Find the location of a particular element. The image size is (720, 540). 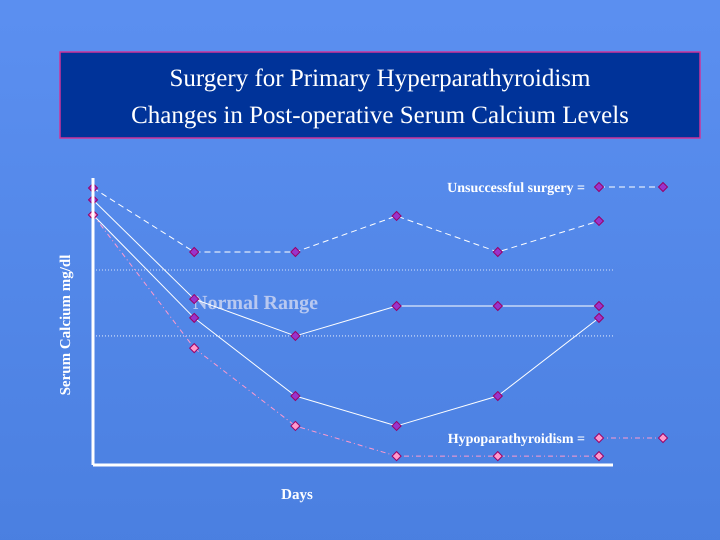

chart-title: Surgery for Primary Hyperparathyroidism Changes in Post-operative Serum Calcium Levels is located at coordinates (380, 97).